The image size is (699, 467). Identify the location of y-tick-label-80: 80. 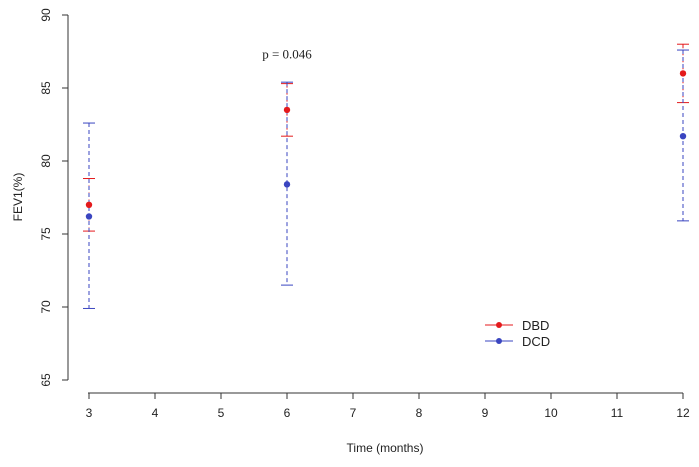
(46, 161).